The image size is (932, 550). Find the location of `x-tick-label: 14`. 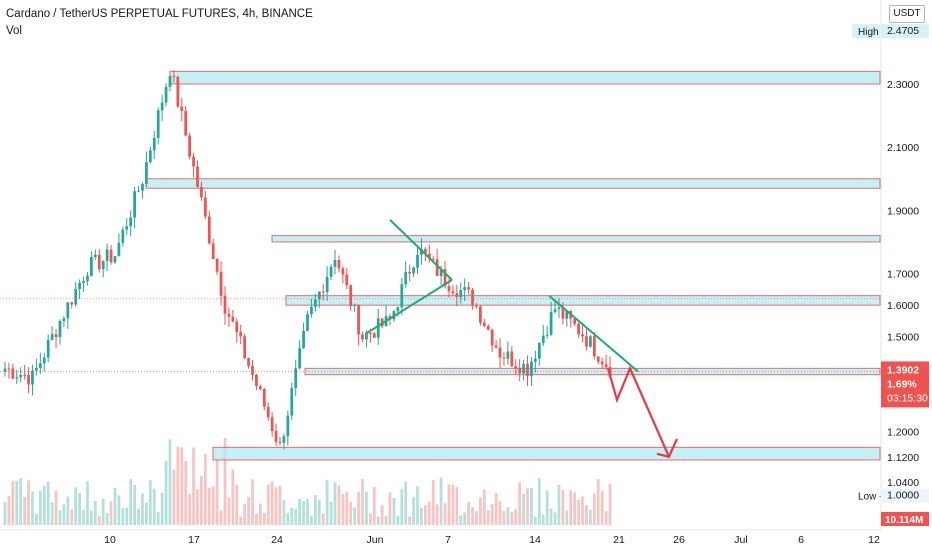

x-tick-label: 14 is located at coordinates (535, 540).